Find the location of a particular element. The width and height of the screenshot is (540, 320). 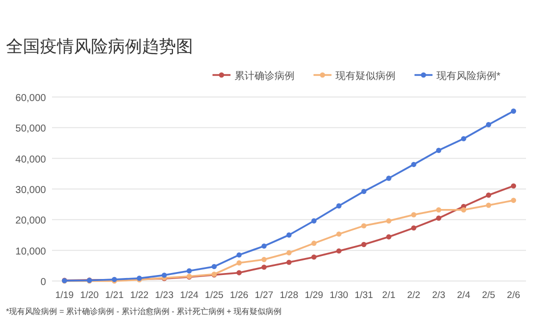

y-tick-label: 50,000 is located at coordinates (30, 129).